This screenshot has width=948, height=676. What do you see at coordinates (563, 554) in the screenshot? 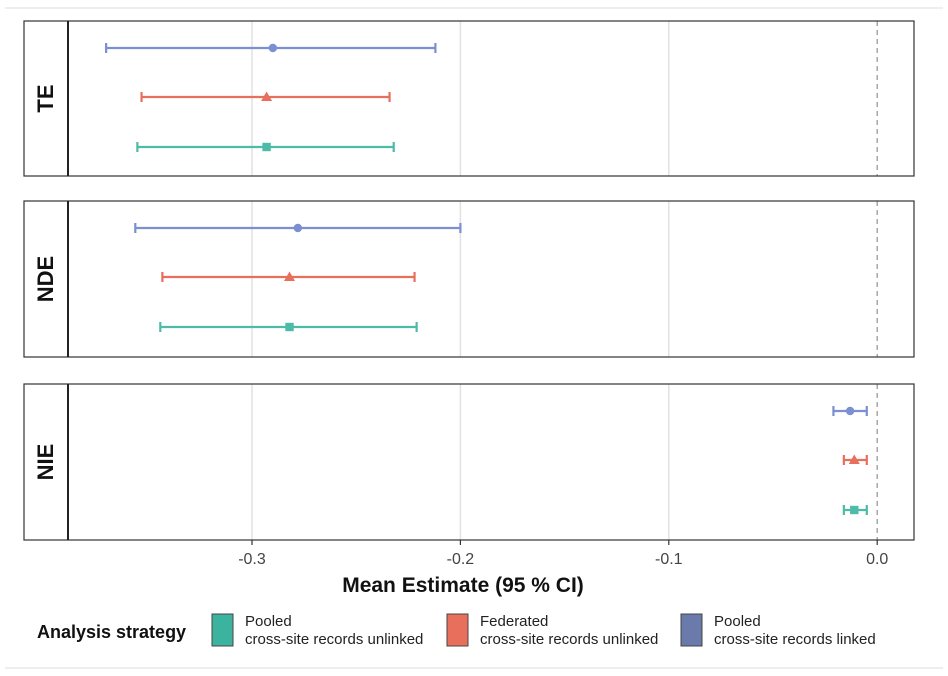
I see `x-axis: -0.3 -0.2 -0.1 0.0` at bounding box center [563, 554].